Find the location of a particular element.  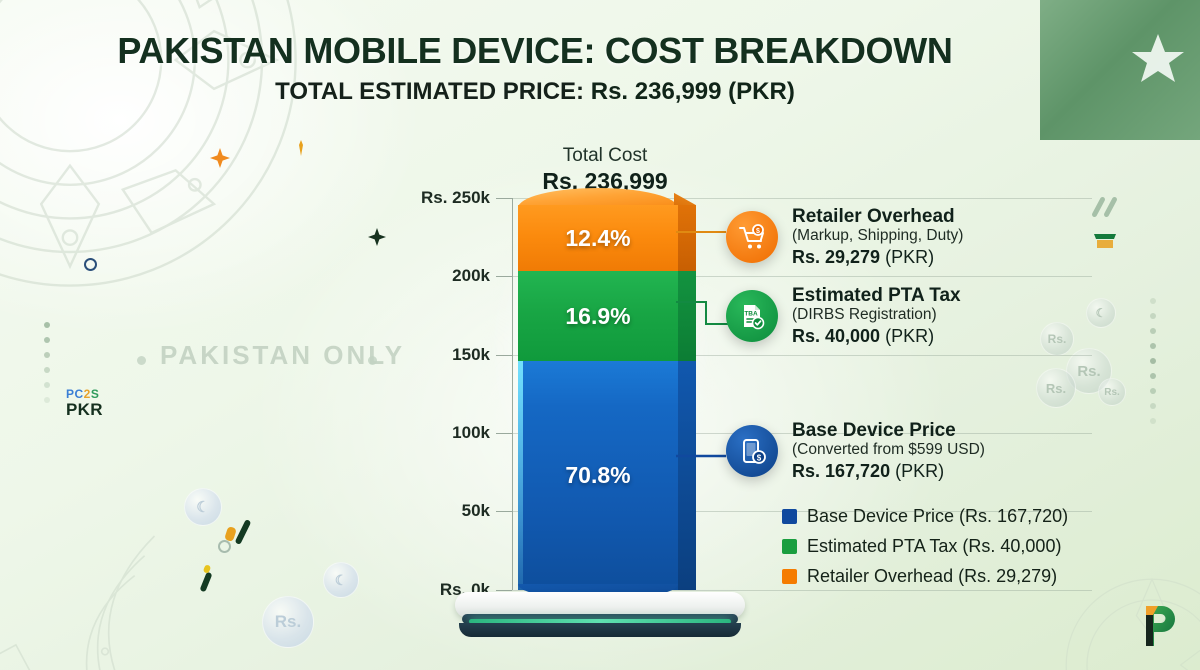

callout-amount-row: Rs. 29,279 (PKR) is located at coordinates (877, 258).